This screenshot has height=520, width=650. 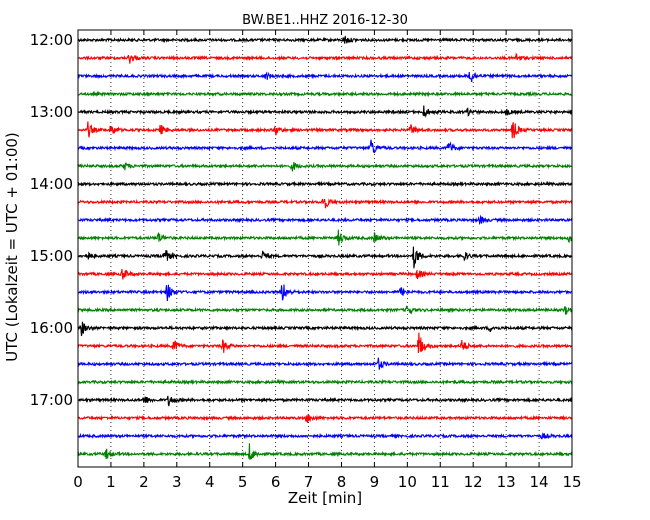 What do you see at coordinates (51, 184) in the screenshot?
I see `y-tick-label: 14:00` at bounding box center [51, 184].